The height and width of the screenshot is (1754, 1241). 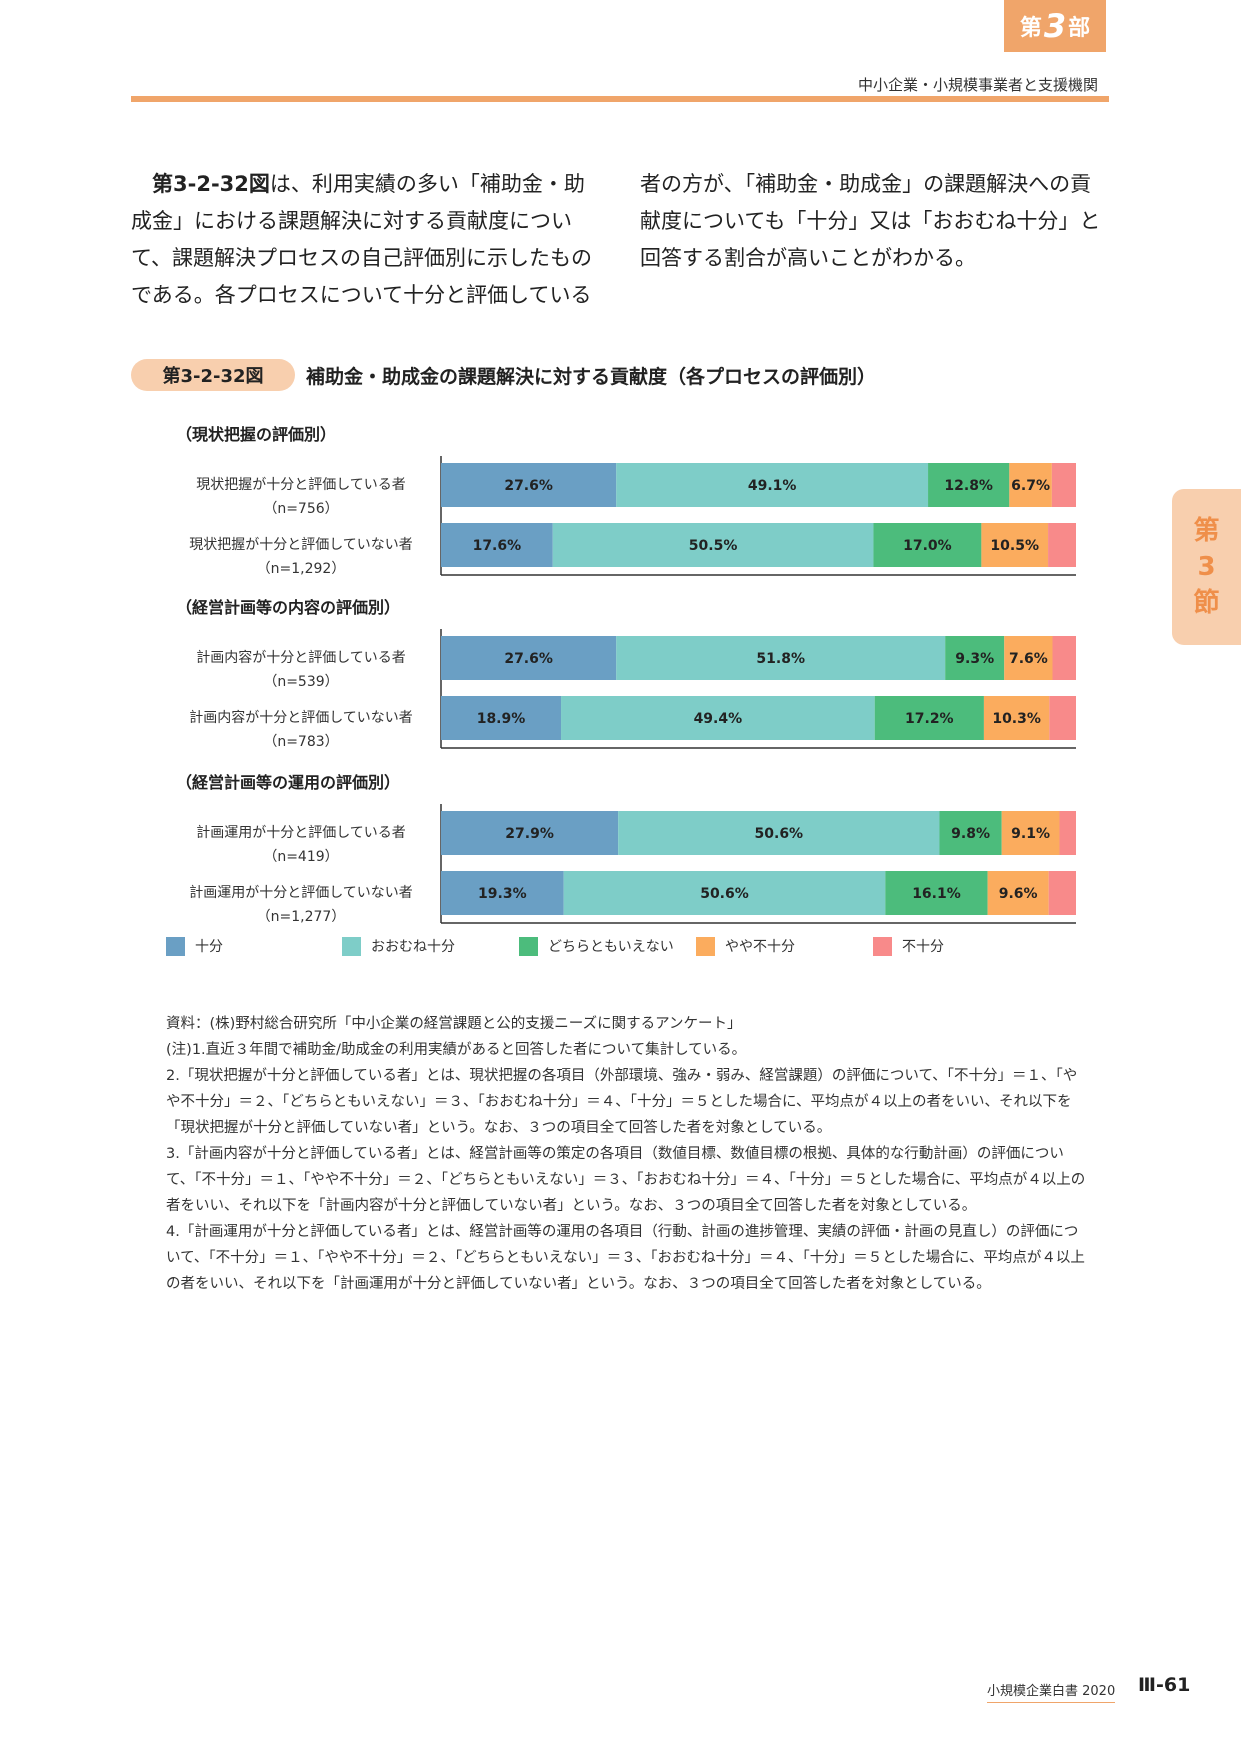 I want to click on part-suffix: 部, so click(x=1079, y=28).